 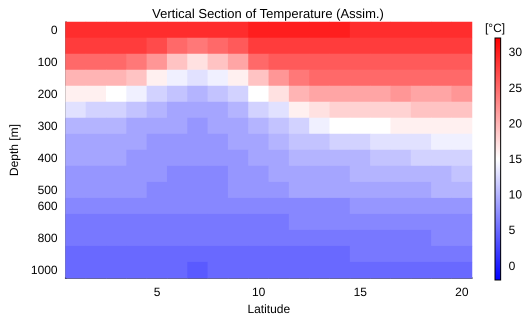 I want to click on y-tick-label: 200, so click(x=48, y=94).